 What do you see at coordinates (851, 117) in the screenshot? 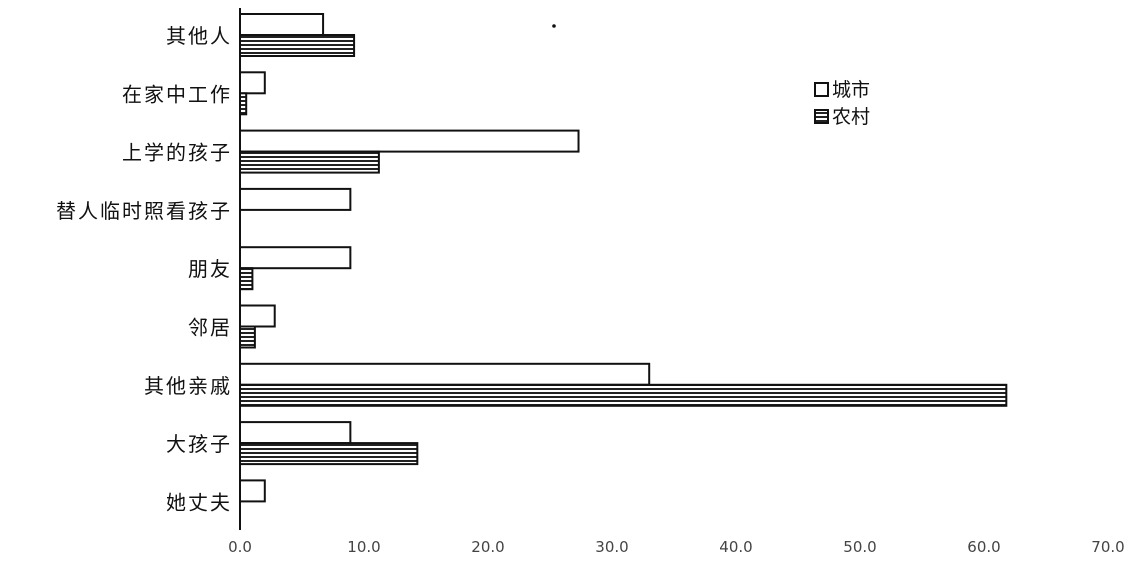
I see `legend-label-rural: 农村` at bounding box center [851, 117].